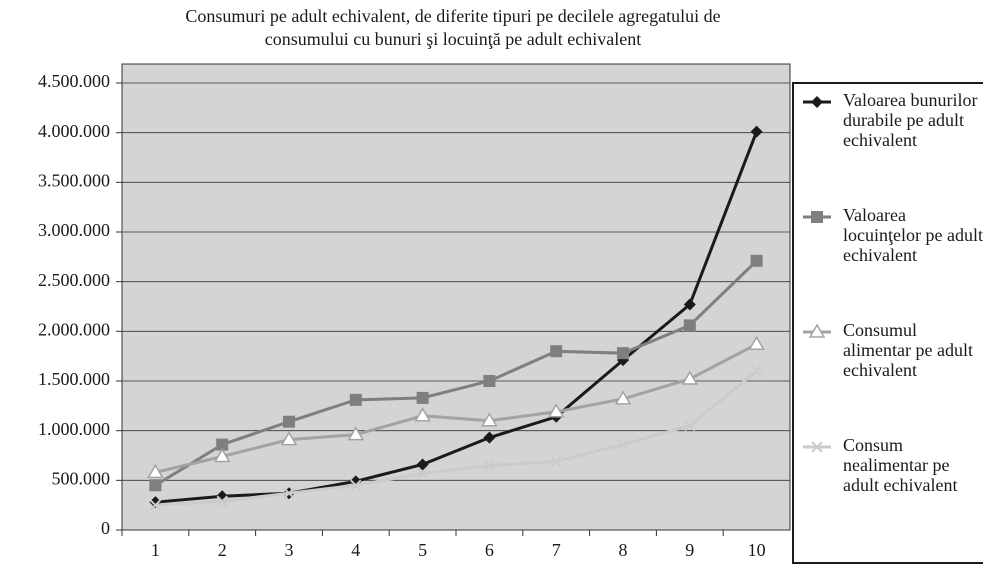  Describe the element at coordinates (623, 550) in the screenshot. I see `x-tick-label: 8` at that location.